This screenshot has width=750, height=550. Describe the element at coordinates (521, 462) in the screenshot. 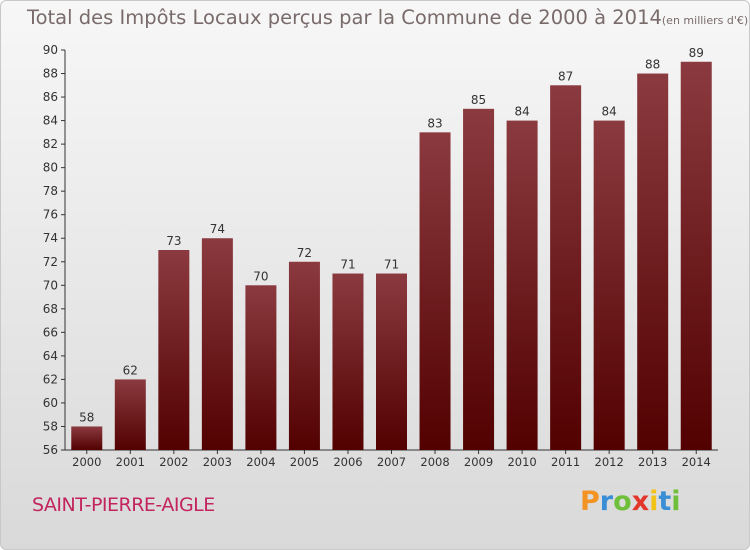

I see `x-tick-label: 2010` at that location.